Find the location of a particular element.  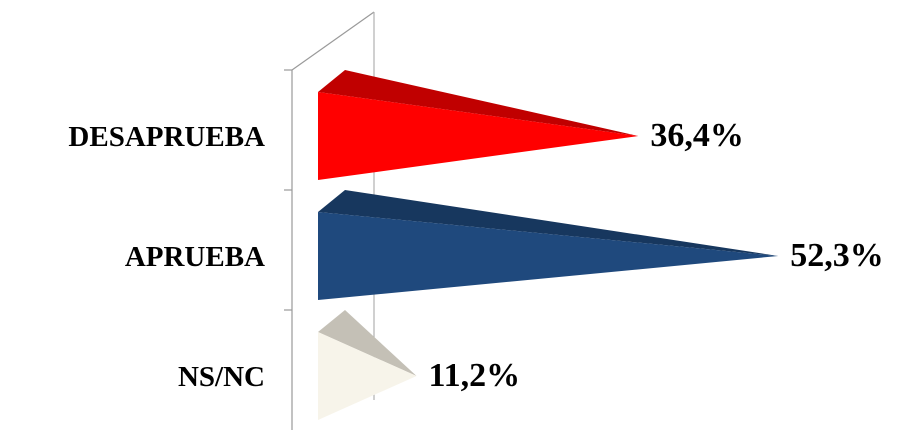

category-label: NS/NC is located at coordinates (221, 377).